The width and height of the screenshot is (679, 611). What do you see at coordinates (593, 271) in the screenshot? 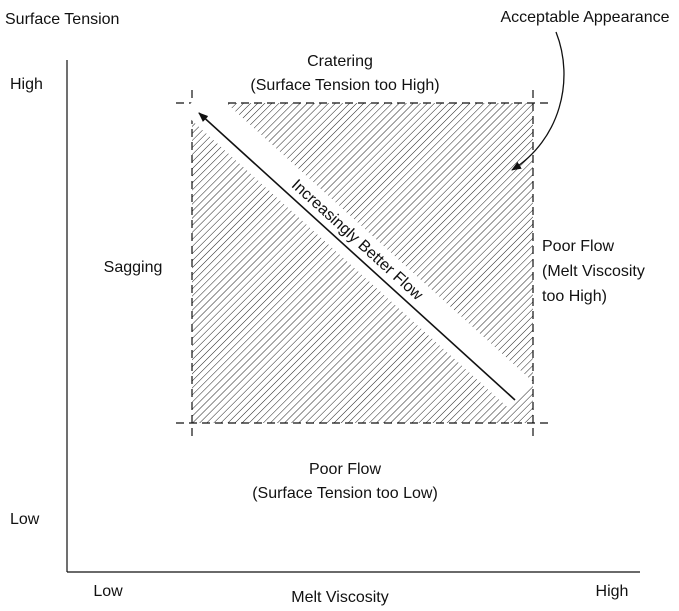
I see `region-label: (Melt Viscosity` at bounding box center [593, 271].